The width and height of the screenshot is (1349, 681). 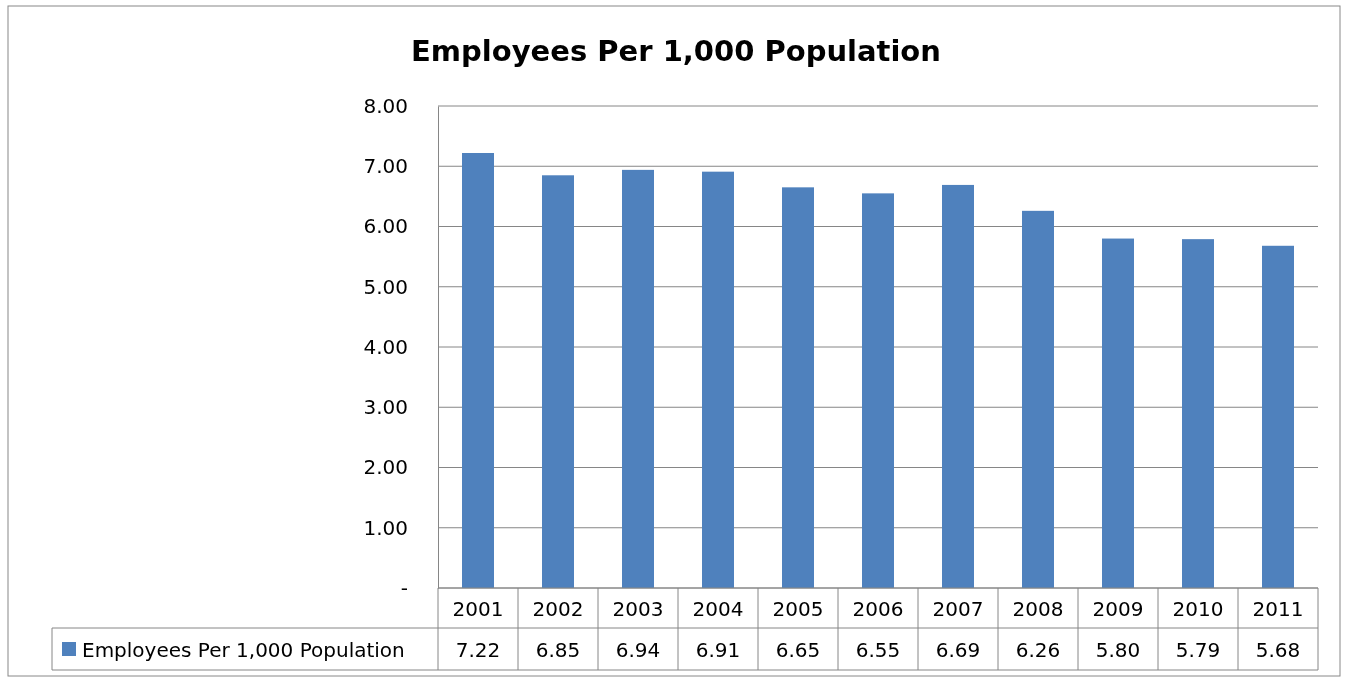 I want to click on data-label: 7.22, so click(x=478, y=650).